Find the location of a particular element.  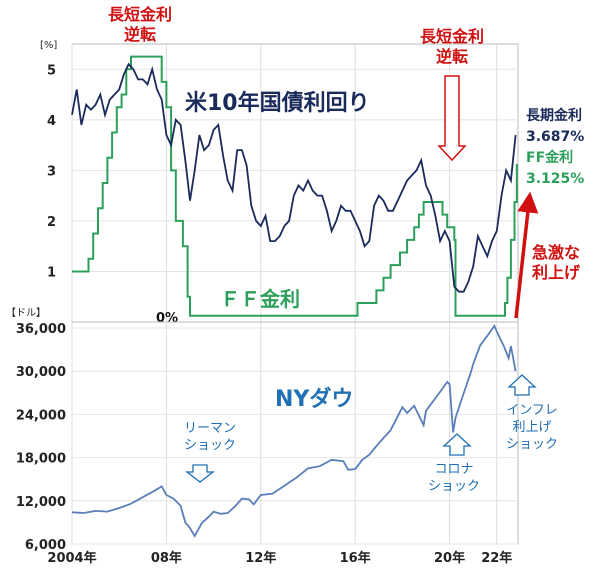

inversion-arrow-icon is located at coordinates (452, 118).